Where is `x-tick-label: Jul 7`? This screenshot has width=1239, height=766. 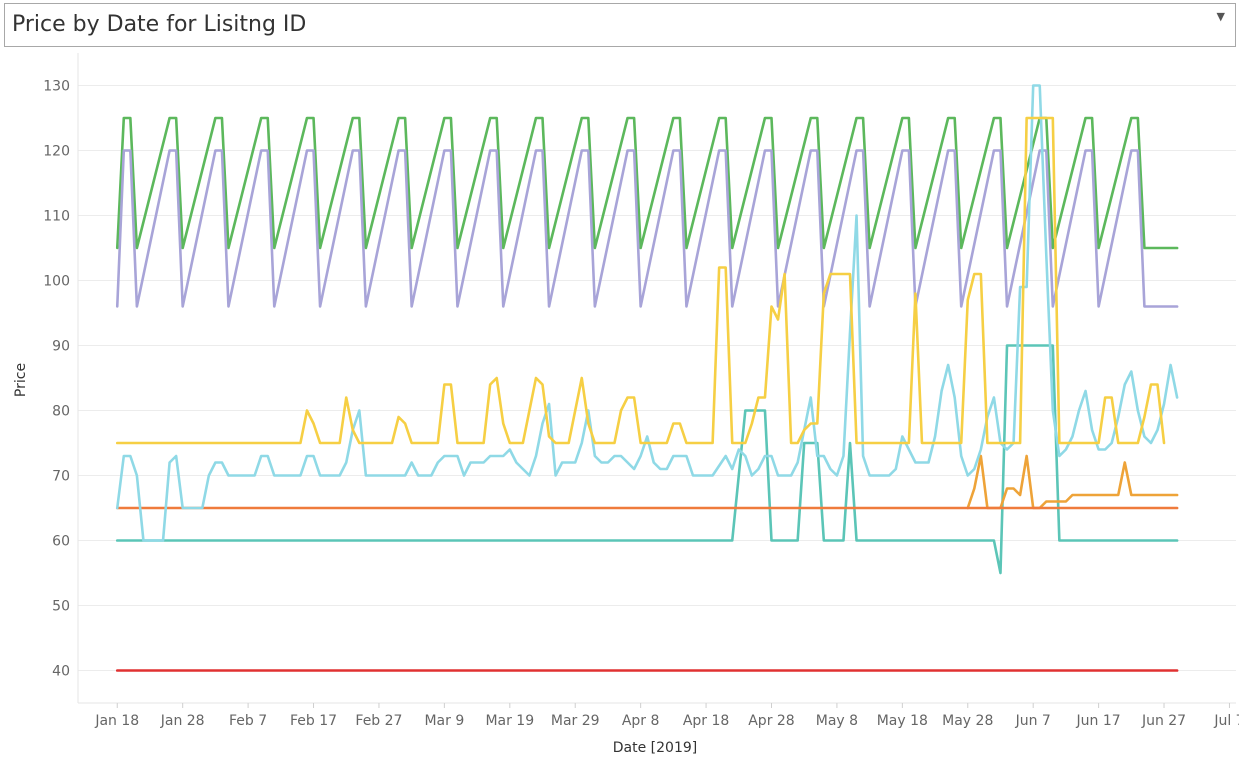
x-tick-label: Jul 7 is located at coordinates (1226, 721).